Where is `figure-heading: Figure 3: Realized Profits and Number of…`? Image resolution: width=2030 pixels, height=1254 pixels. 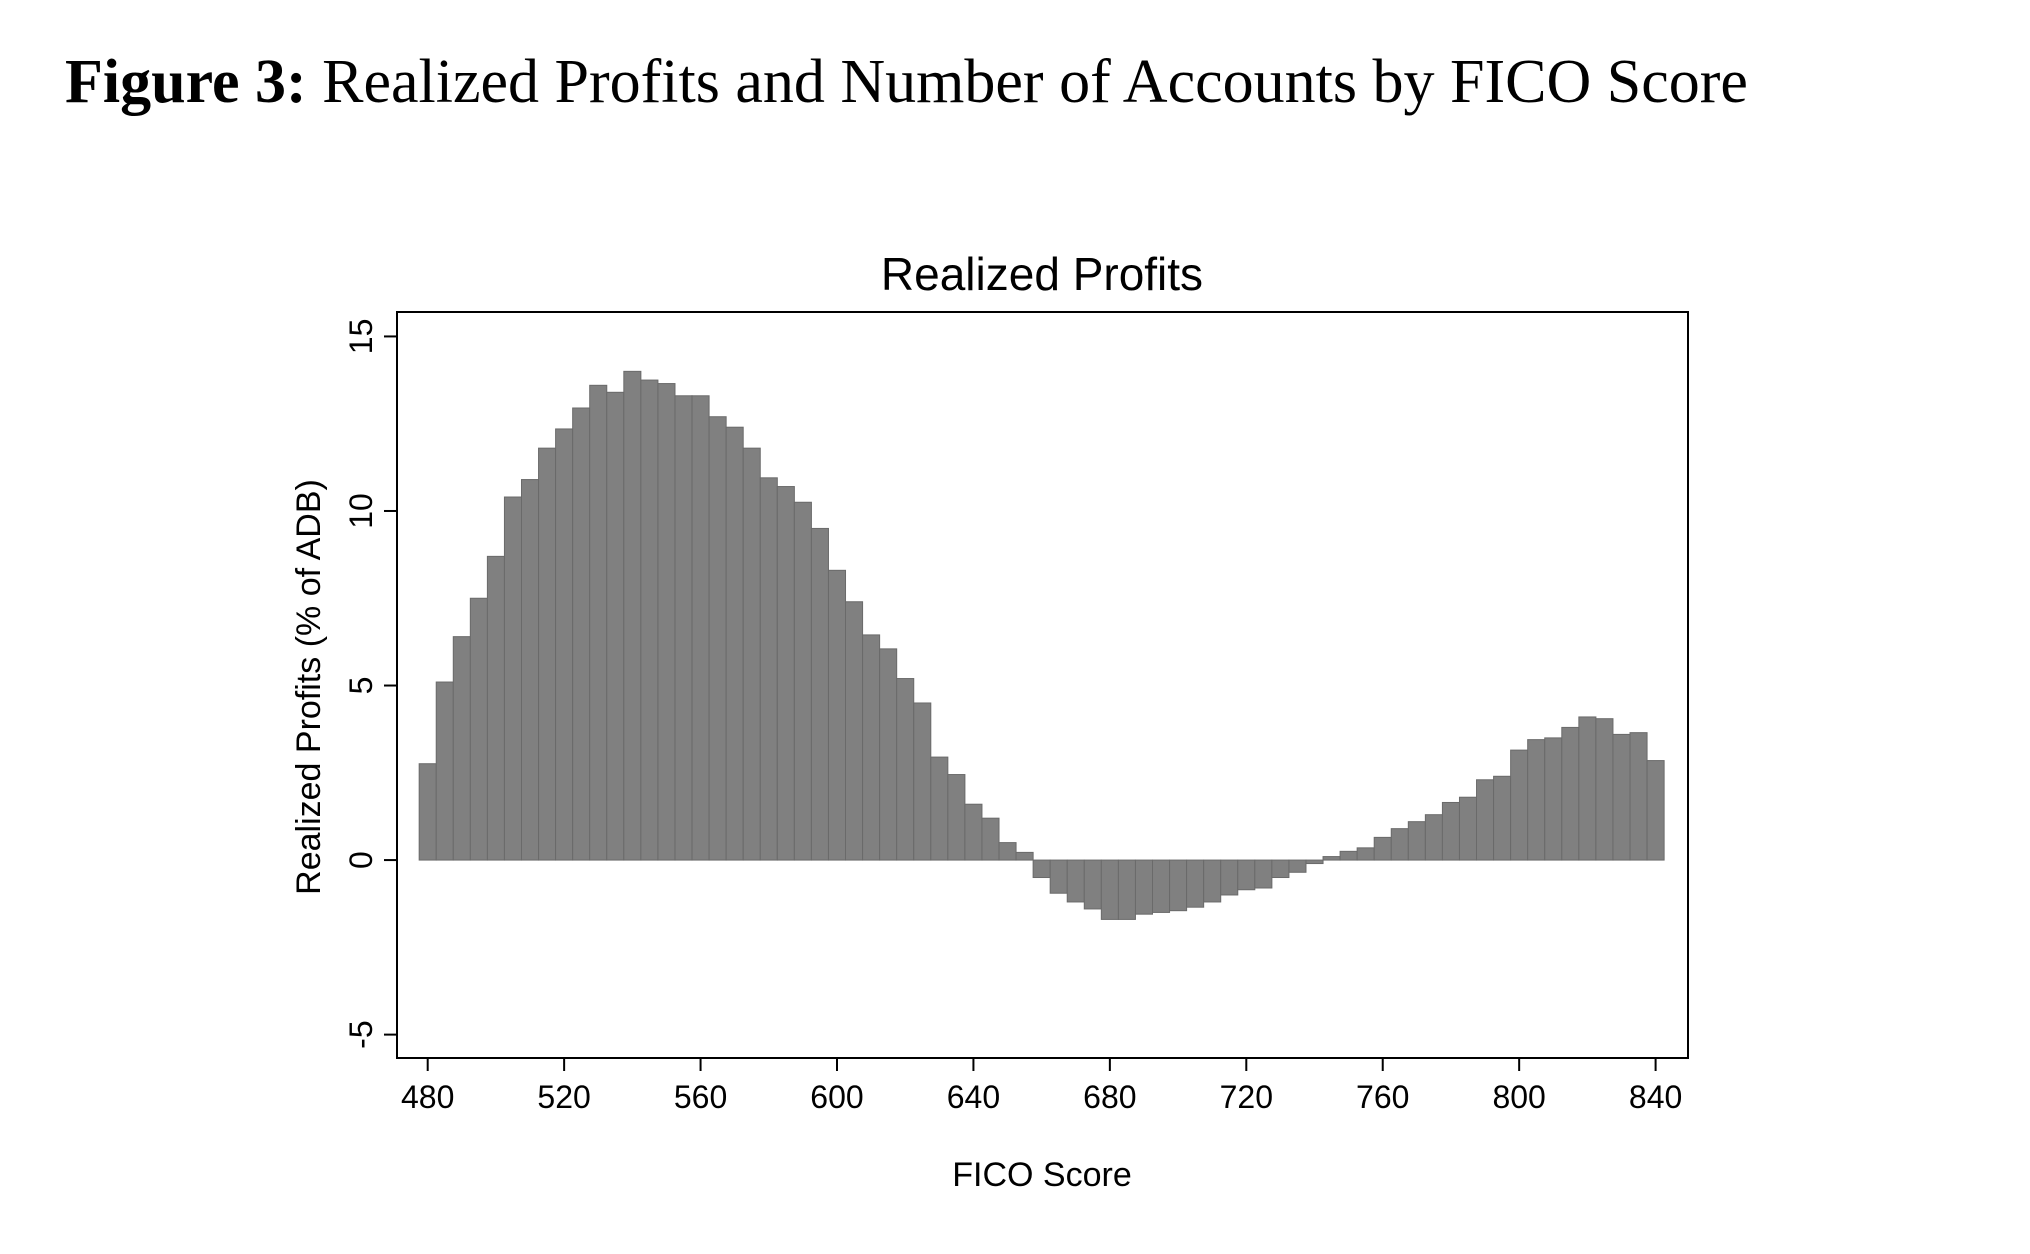
figure-heading: Figure 3: Realized Profits and Number of… is located at coordinates (906, 82).